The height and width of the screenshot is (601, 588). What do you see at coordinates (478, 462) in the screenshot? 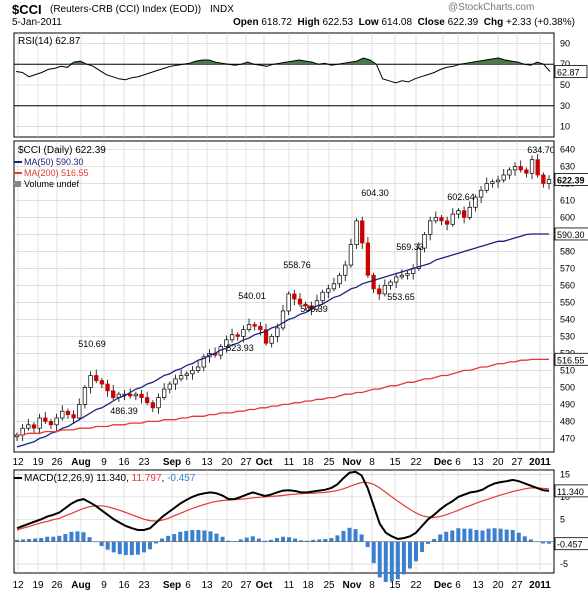
I see `price-x-tick-label: 13` at bounding box center [478, 462].